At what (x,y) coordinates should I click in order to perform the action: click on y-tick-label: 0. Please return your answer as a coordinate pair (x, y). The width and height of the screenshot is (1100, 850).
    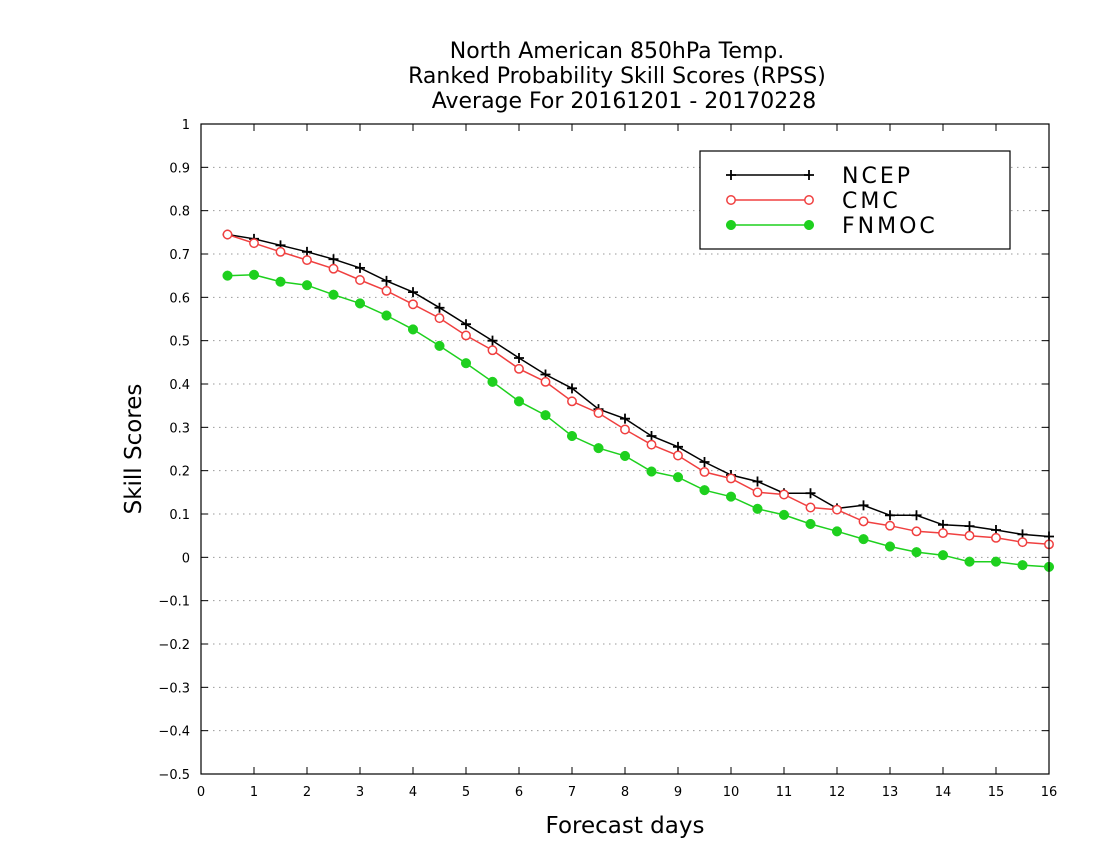
    Looking at the image, I should click on (186, 558).